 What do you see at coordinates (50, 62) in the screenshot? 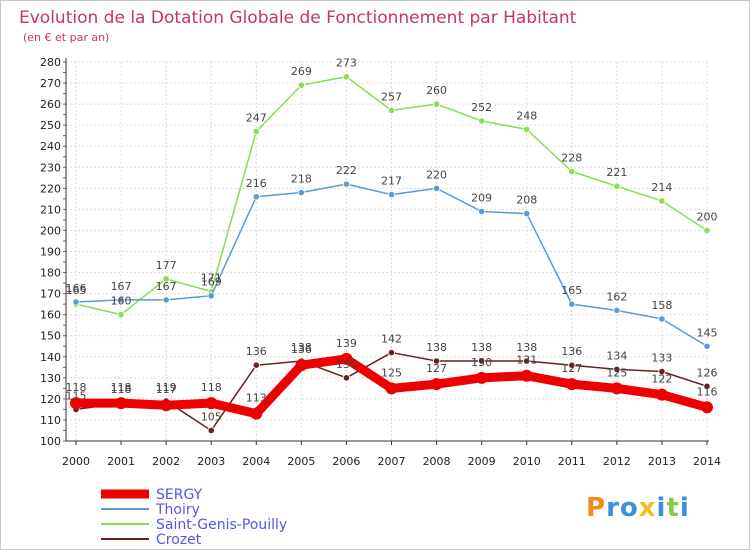
I see `y-tick-label: 280` at bounding box center [50, 62].